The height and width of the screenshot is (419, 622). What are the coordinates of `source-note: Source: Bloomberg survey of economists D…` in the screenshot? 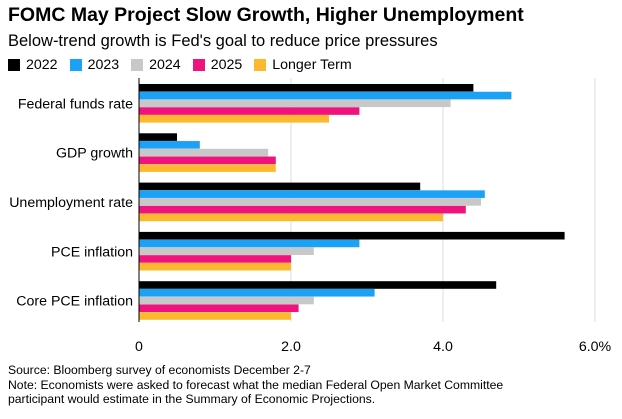 It's located at (159, 370).